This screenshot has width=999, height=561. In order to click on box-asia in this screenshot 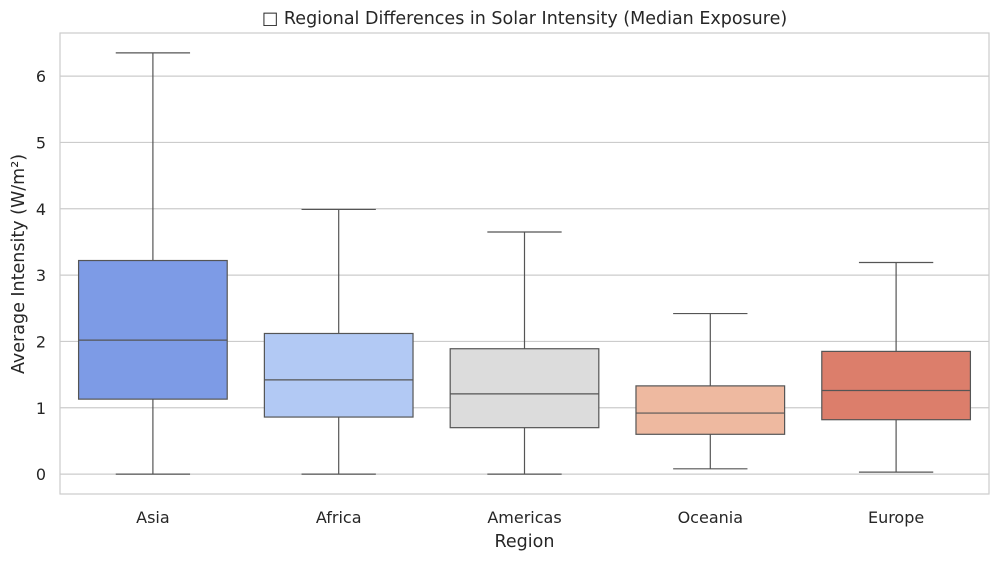, I will do `click(152, 263)`.